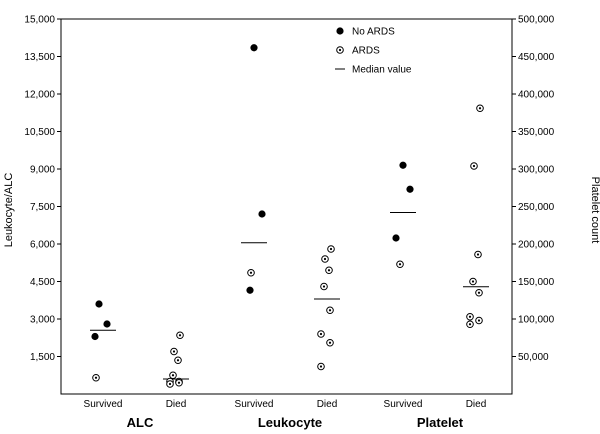 The height and width of the screenshot is (434, 600). I want to click on left-tick-label: 1,500, so click(42, 357).